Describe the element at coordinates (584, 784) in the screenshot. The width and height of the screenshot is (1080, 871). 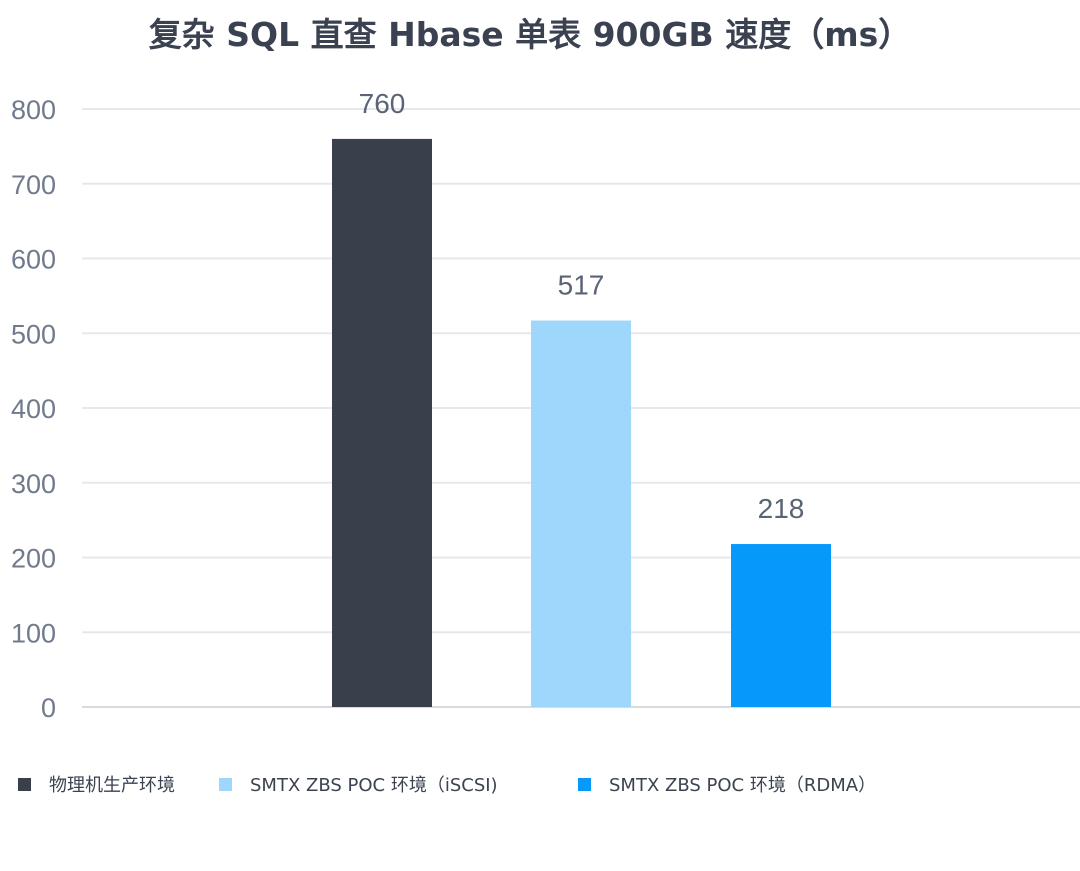
I see `legend-swatch-rdma` at that location.